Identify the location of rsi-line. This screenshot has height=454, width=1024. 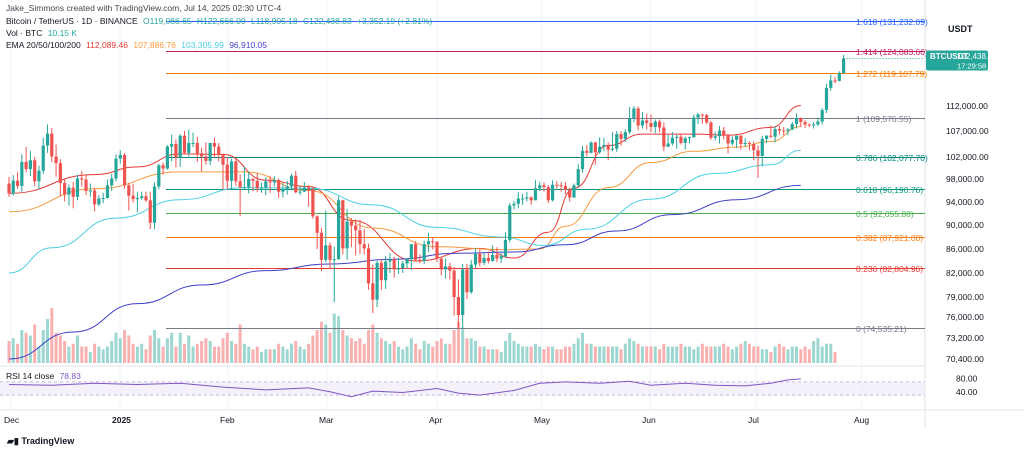
(404, 388).